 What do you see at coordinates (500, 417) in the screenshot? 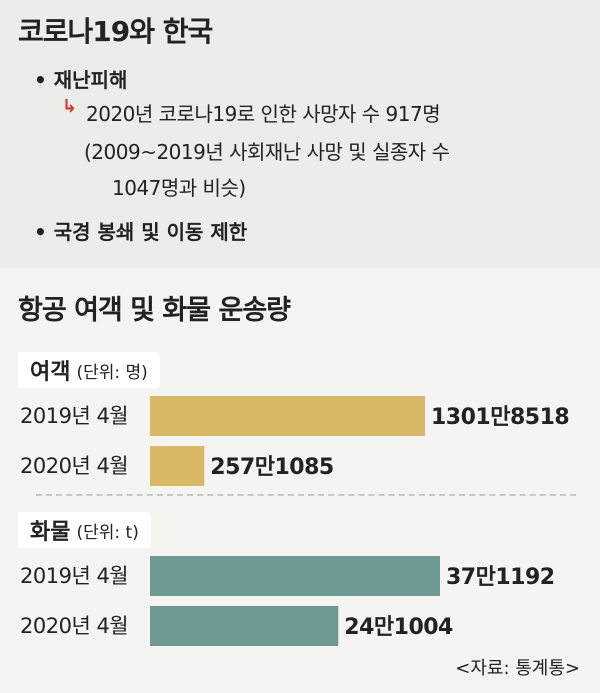
I see `value-label: 1301만8518` at bounding box center [500, 417].